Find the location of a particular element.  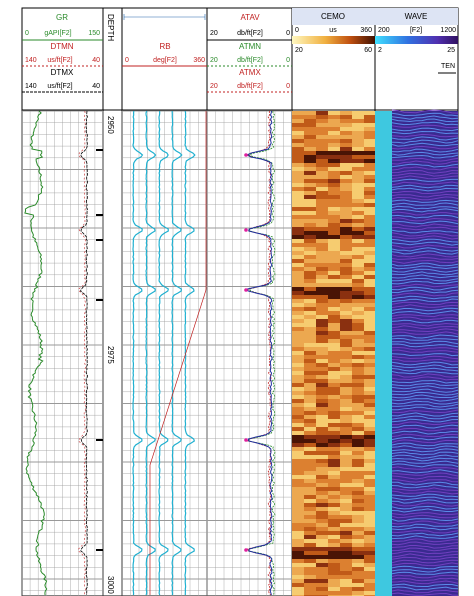

wave-range-min: 2 is located at coordinates (380, 50).